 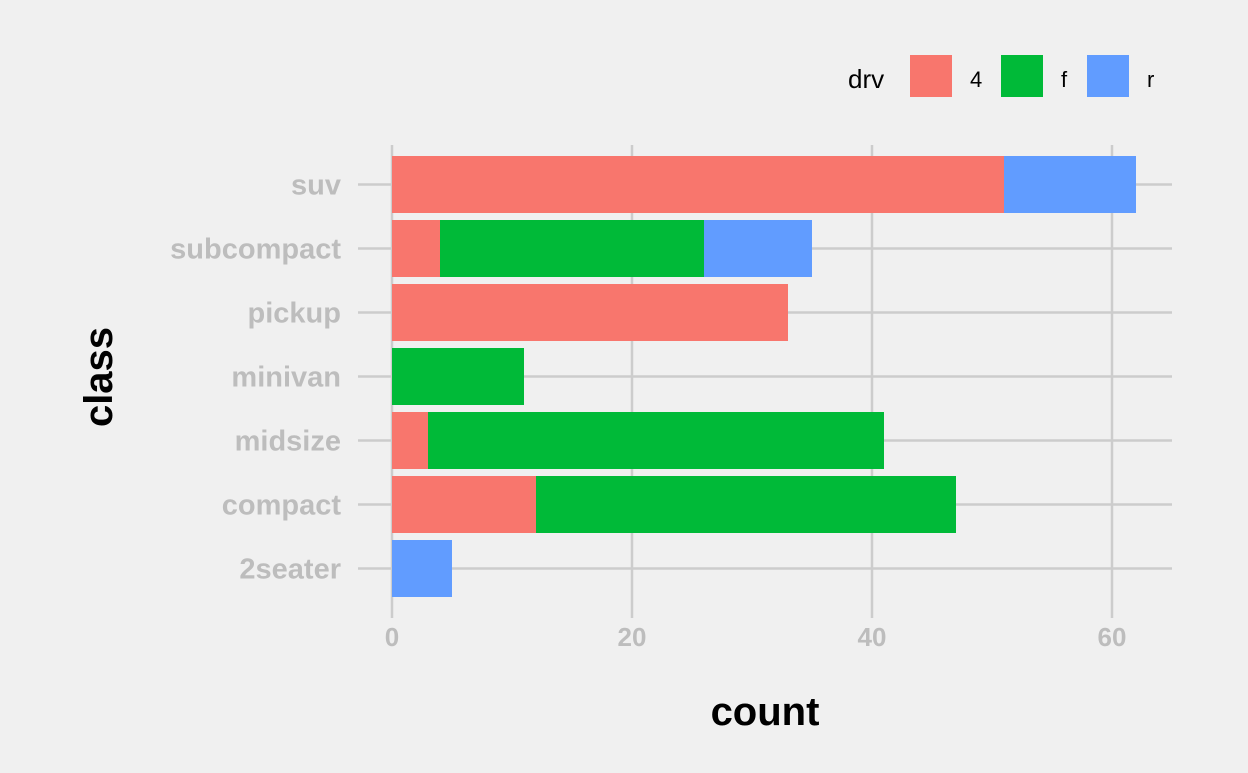 I want to click on x-tick-label: 40, so click(x=872, y=637).